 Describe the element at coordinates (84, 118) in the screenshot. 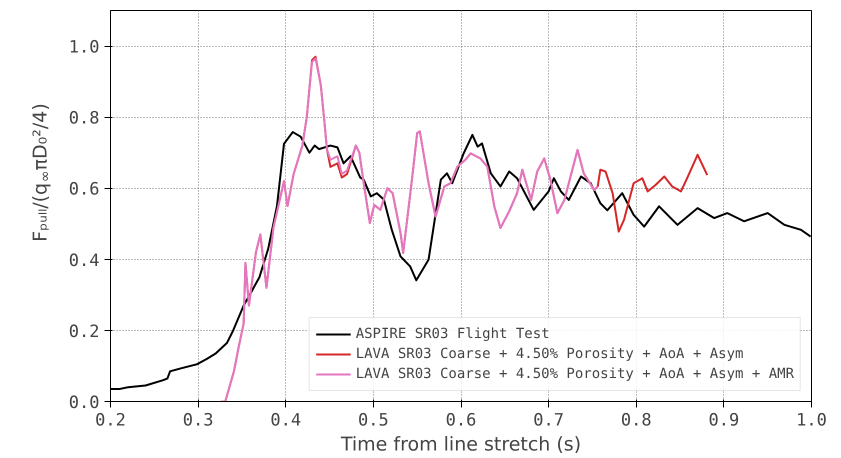

I see `y-tick-label: 0.8` at that location.